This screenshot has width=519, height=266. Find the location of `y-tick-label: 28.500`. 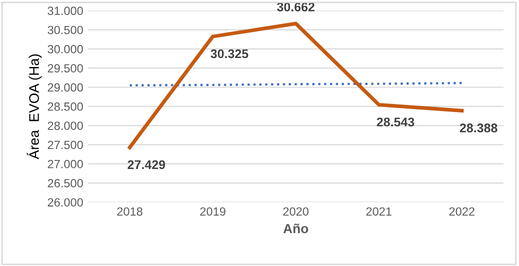

y-tick-label: 28.500 is located at coordinates (65, 106).